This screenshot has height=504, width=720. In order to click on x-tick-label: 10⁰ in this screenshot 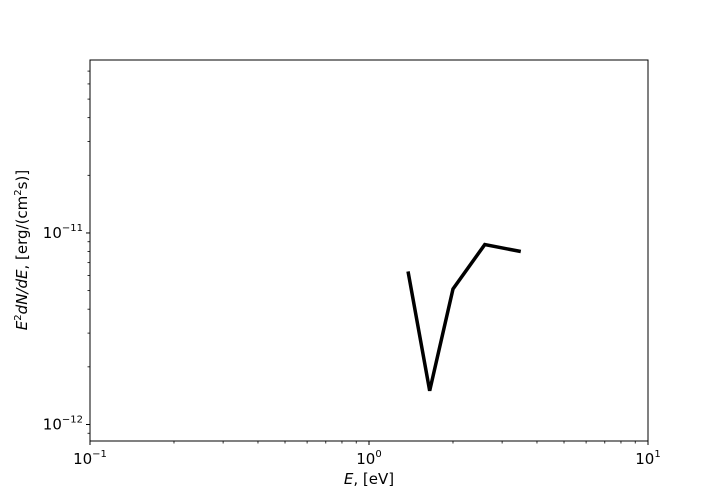, I will do `click(368, 458)`.